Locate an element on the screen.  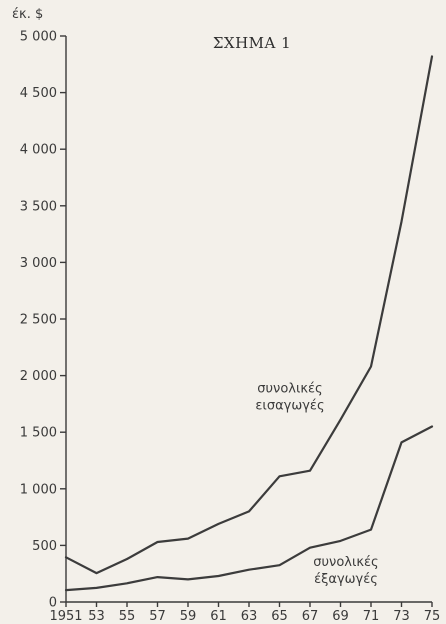
y-tick-label: 5 000 is located at coordinates (38, 37).